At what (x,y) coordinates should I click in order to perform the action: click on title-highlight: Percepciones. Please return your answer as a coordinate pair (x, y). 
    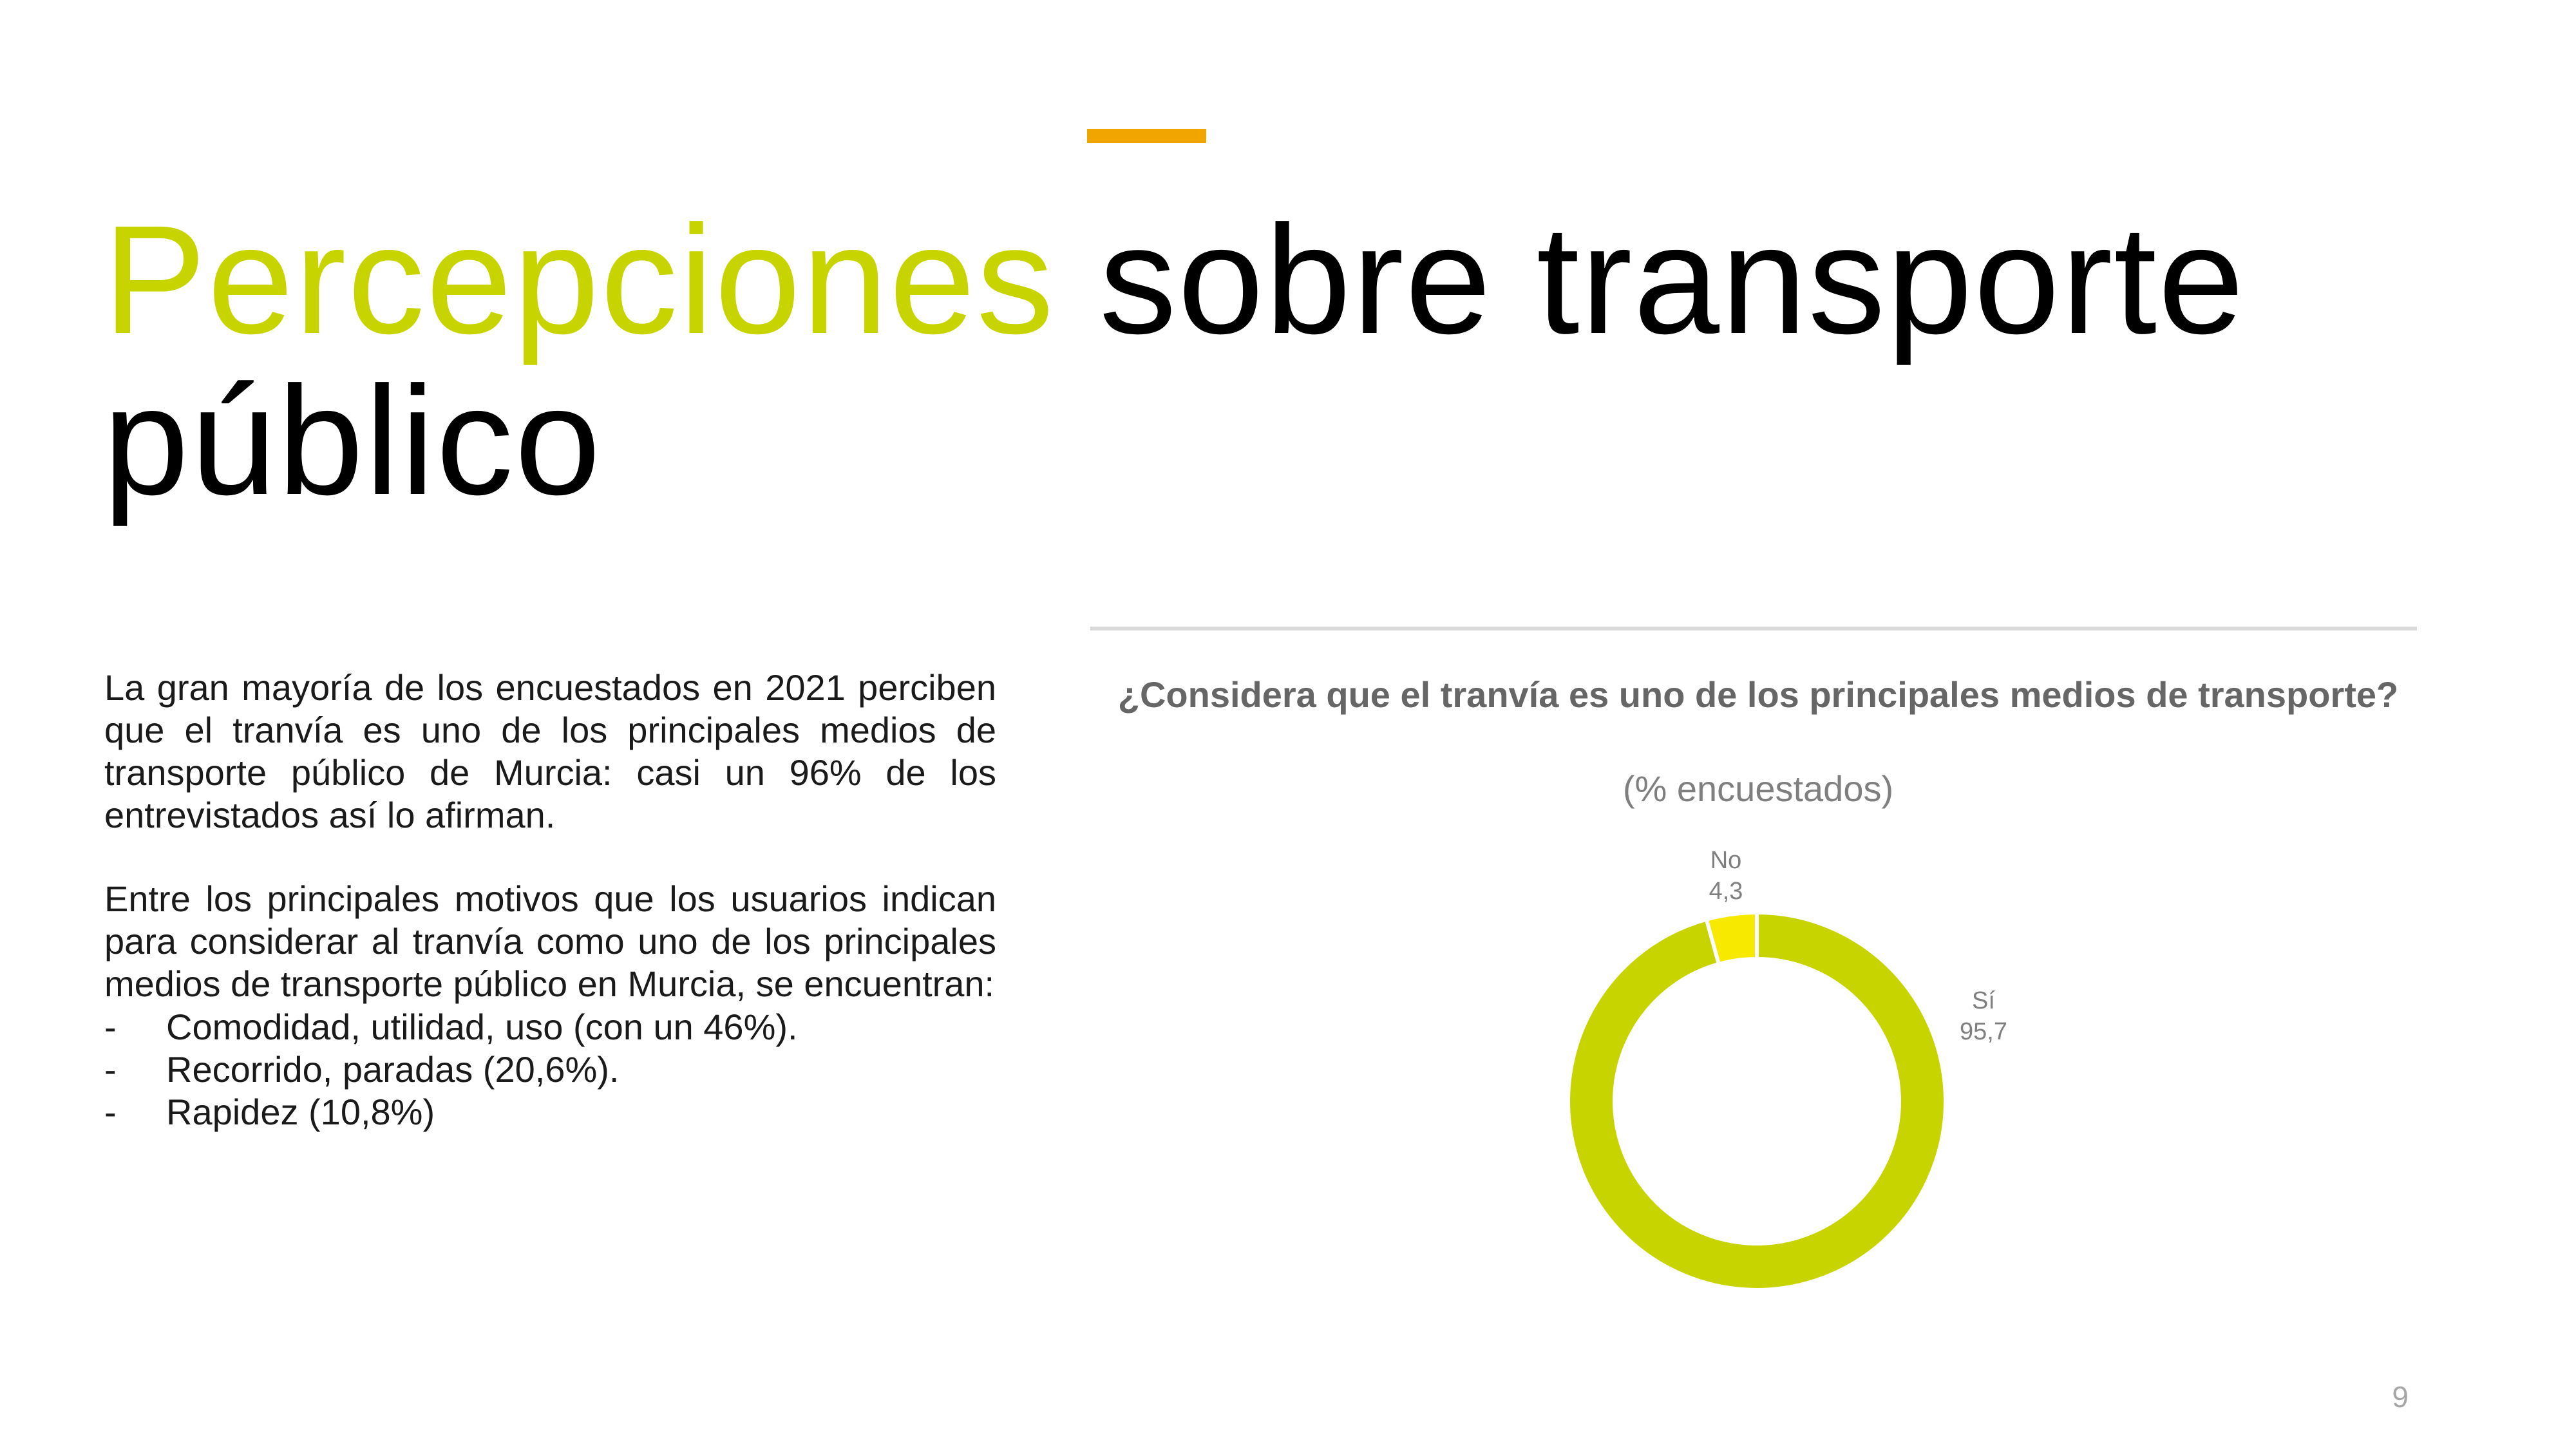
    Looking at the image, I should click on (579, 279).